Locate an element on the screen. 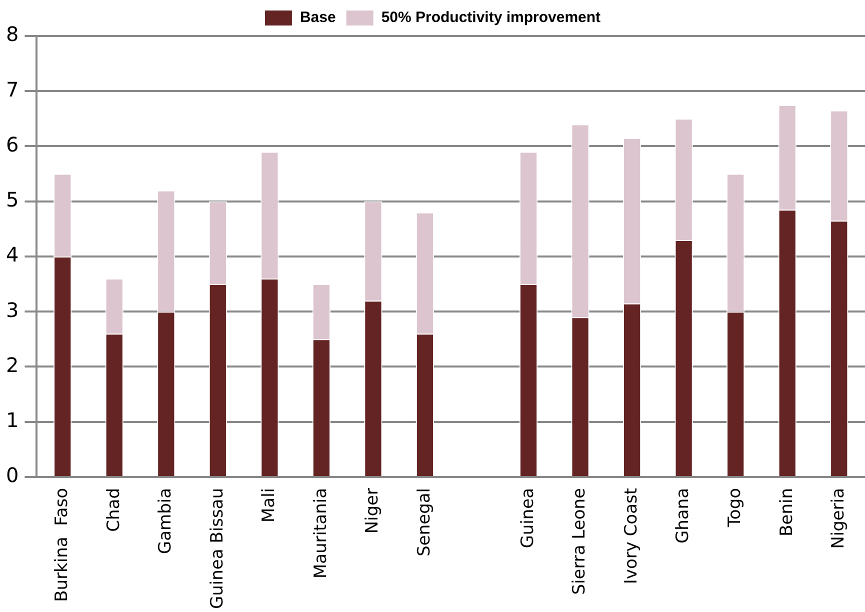 The width and height of the screenshot is (865, 612). y-tick-label: 4 is located at coordinates (12, 254).